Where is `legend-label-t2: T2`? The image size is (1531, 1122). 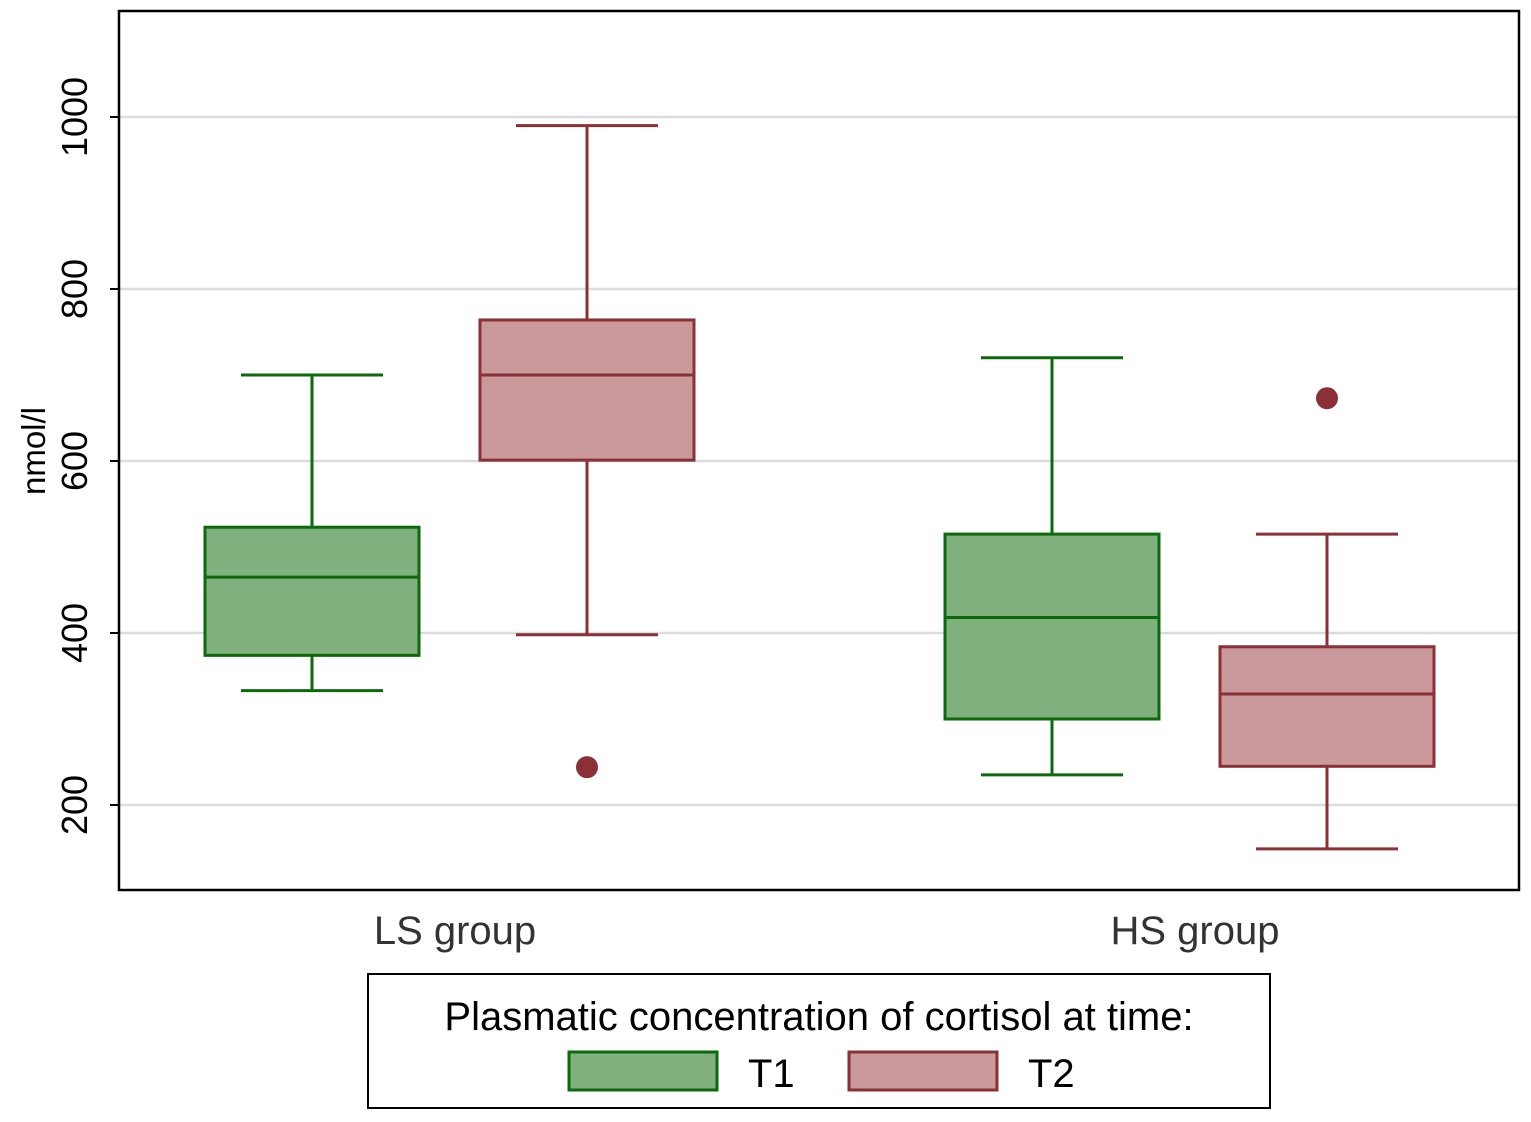 legend-label-t2: T2 is located at coordinates (1051, 1074).